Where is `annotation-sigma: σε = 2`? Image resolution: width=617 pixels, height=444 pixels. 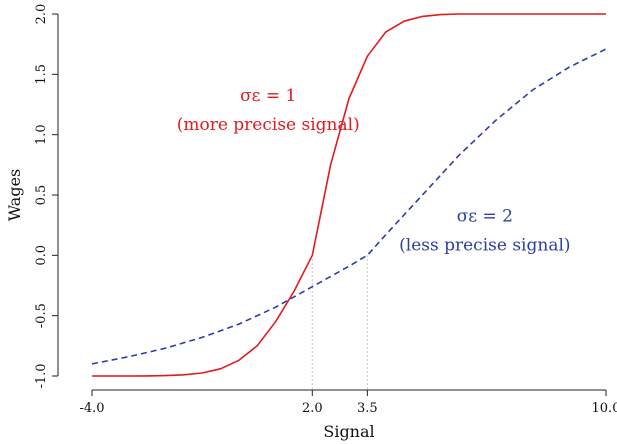 annotation-sigma: σε = 2 is located at coordinates (485, 217).